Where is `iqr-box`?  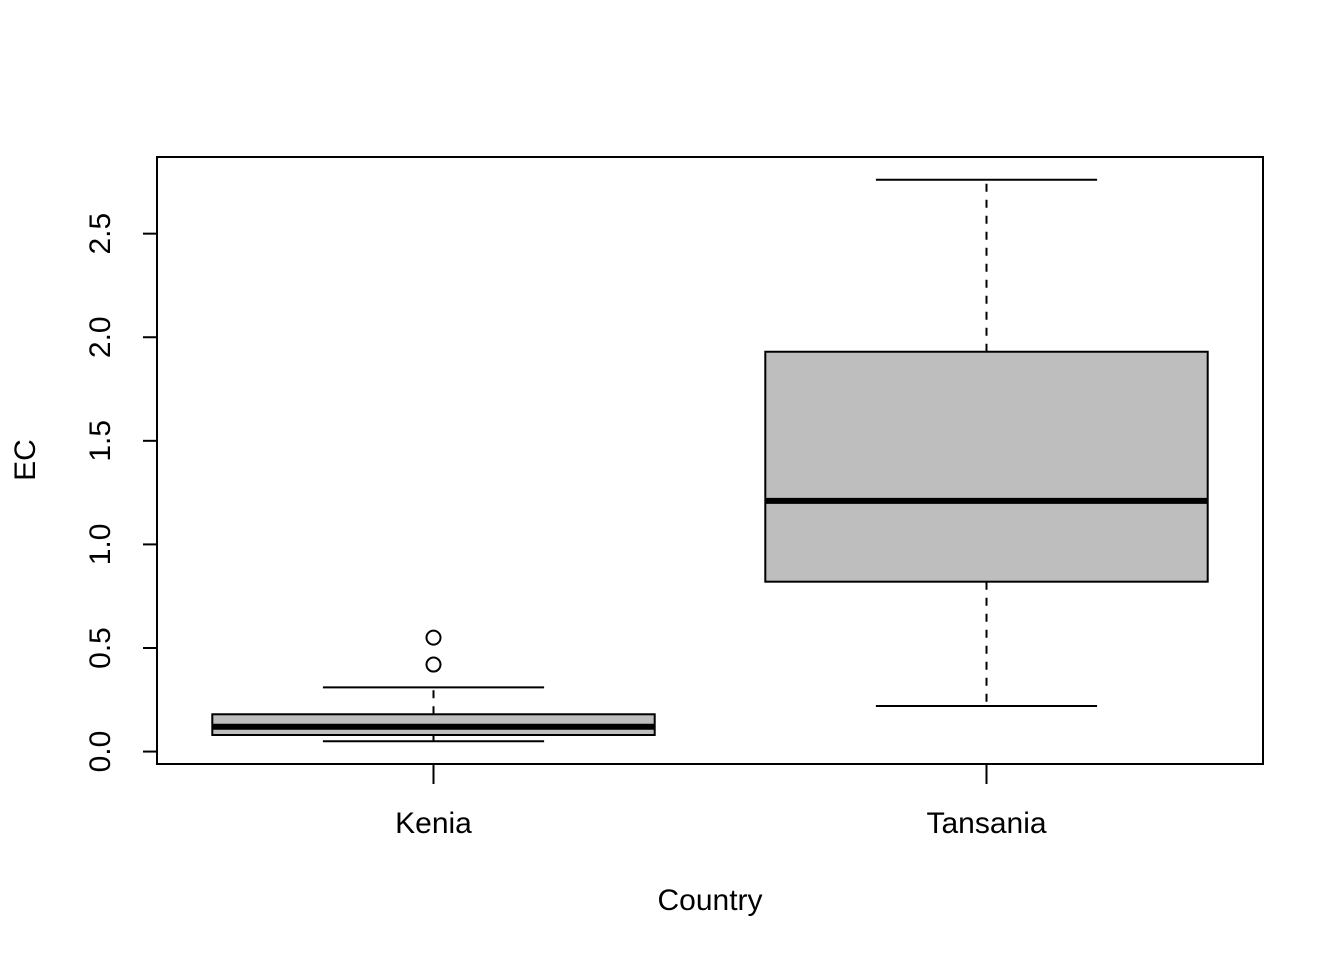 iqr-box is located at coordinates (986, 466).